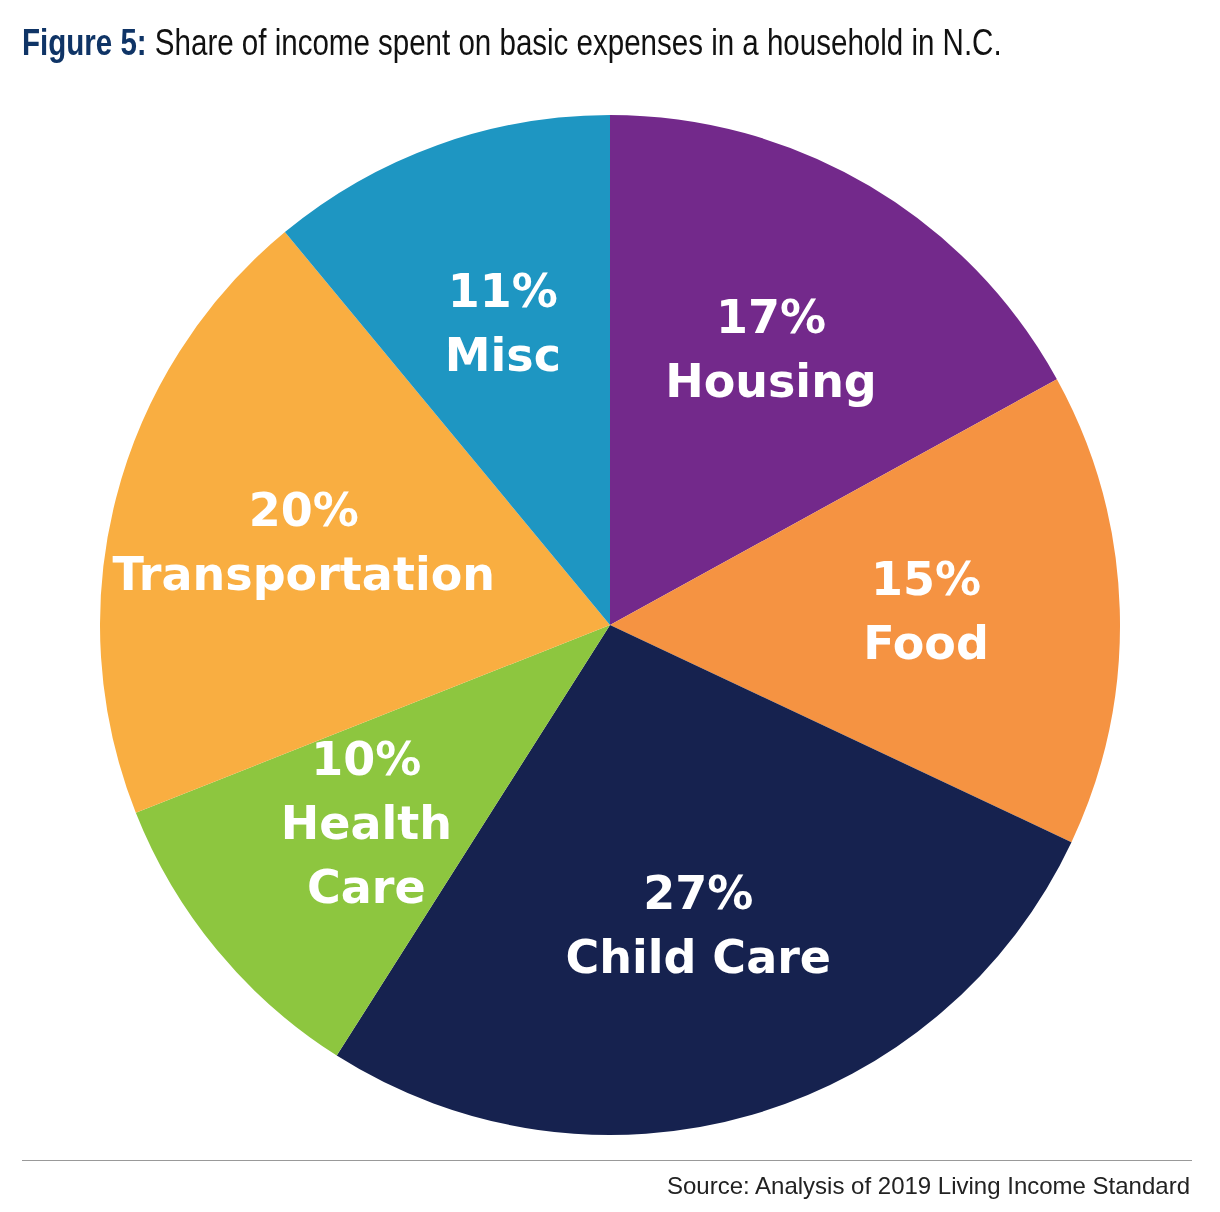 Image resolution: width=1220 pixels, height=1212 pixels. I want to click on data-label: 17%, so click(771, 316).